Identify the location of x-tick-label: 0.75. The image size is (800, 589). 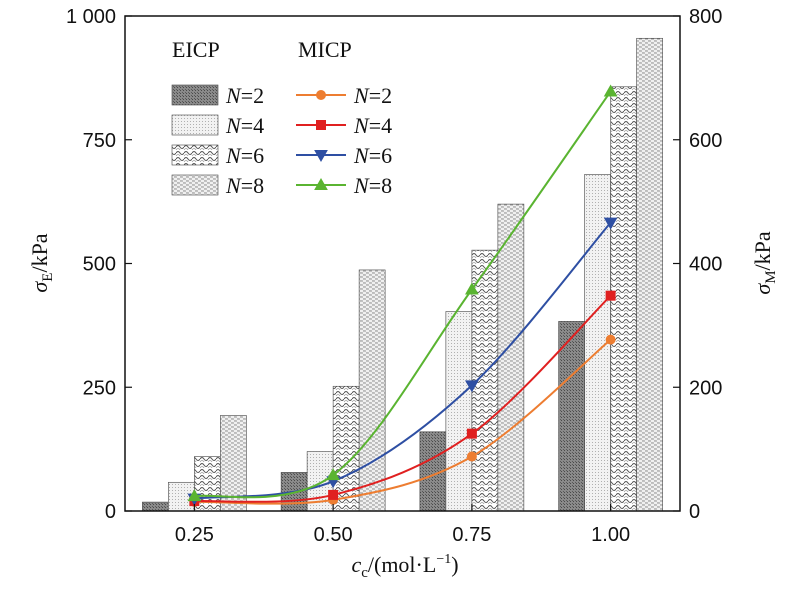
(471, 535).